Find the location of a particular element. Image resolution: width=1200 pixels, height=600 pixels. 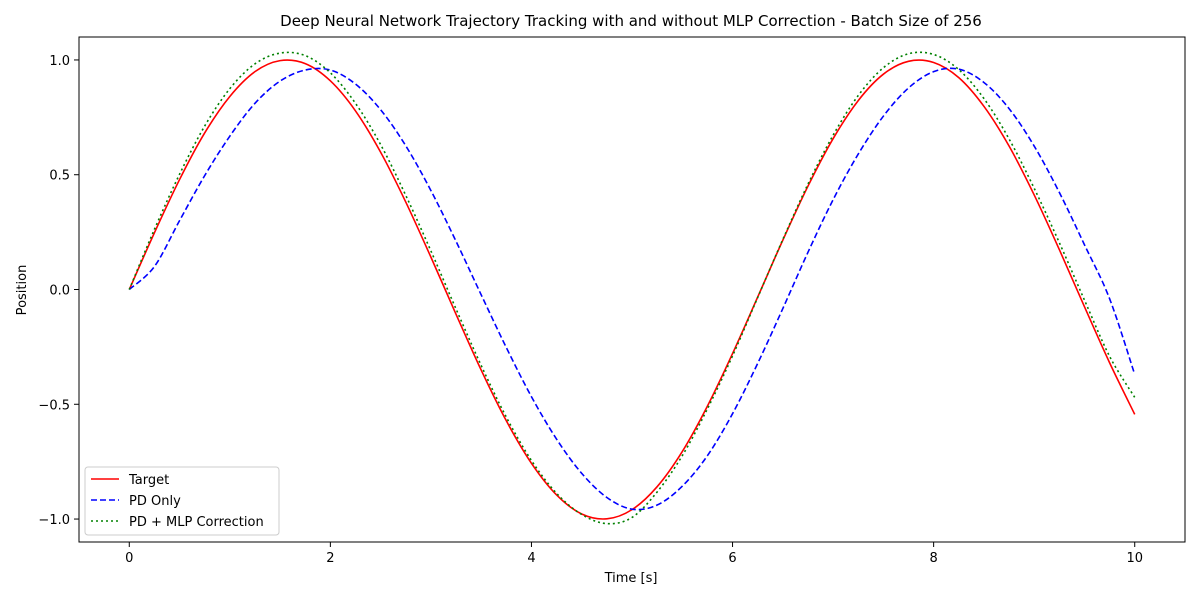

x-tick-label: 0 is located at coordinates (129, 558).